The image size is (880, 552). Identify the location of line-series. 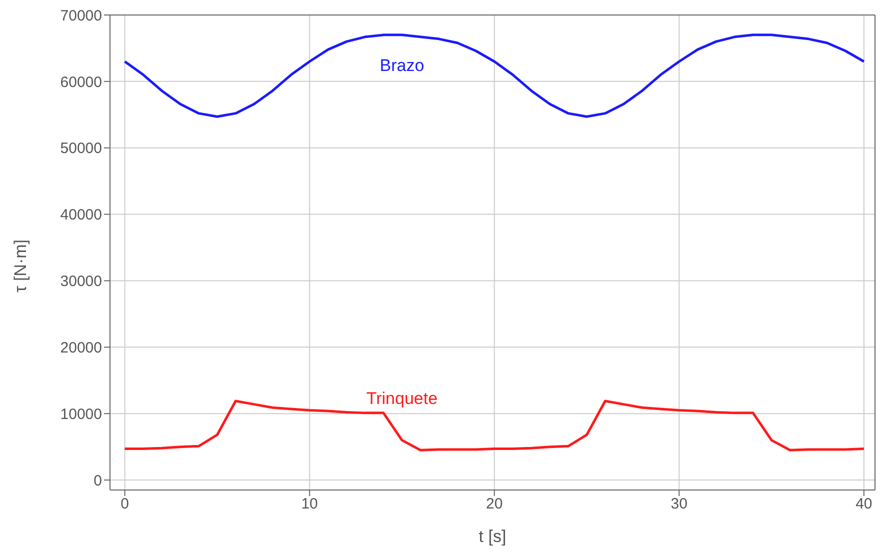
(495, 76).